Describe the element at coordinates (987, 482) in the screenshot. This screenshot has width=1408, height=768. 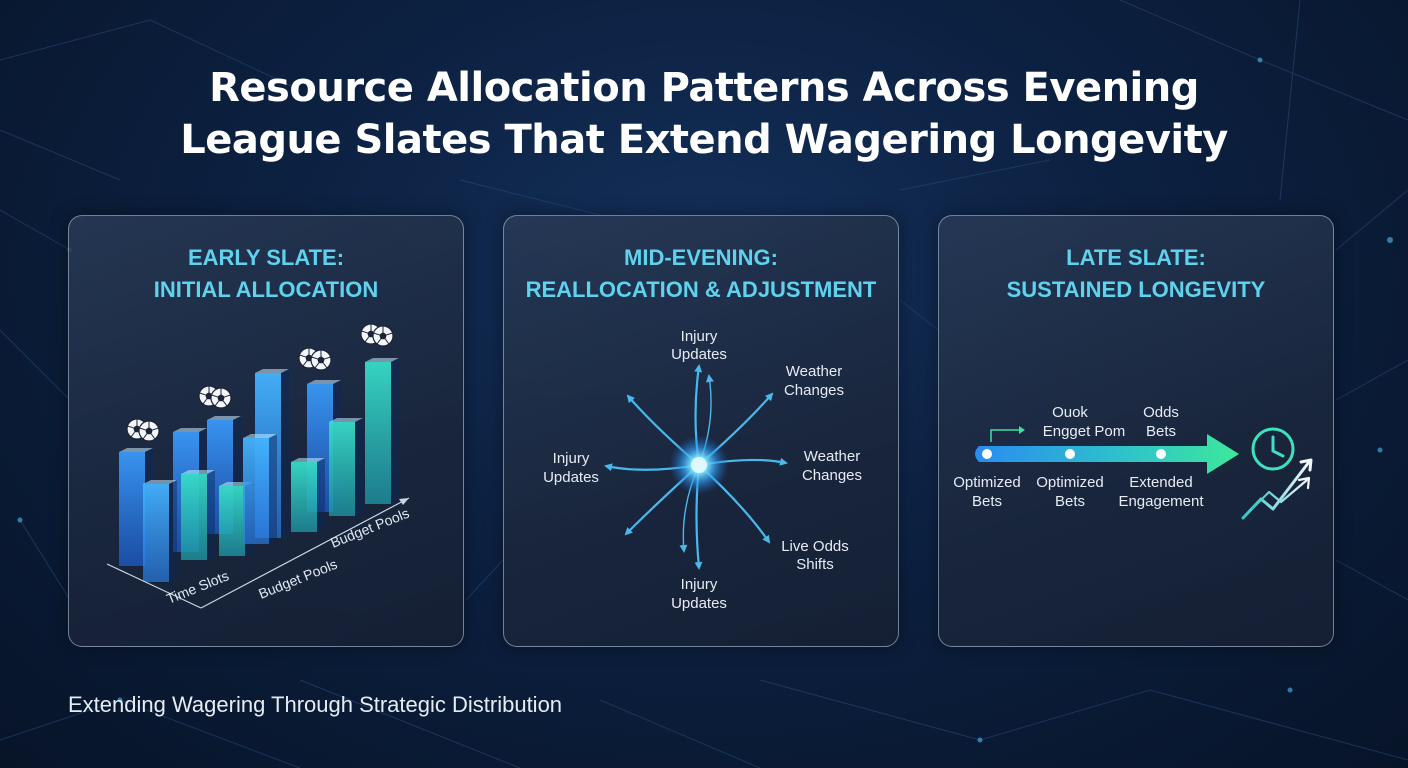
I see `bottom-label-1-line-1: Optimized` at that location.